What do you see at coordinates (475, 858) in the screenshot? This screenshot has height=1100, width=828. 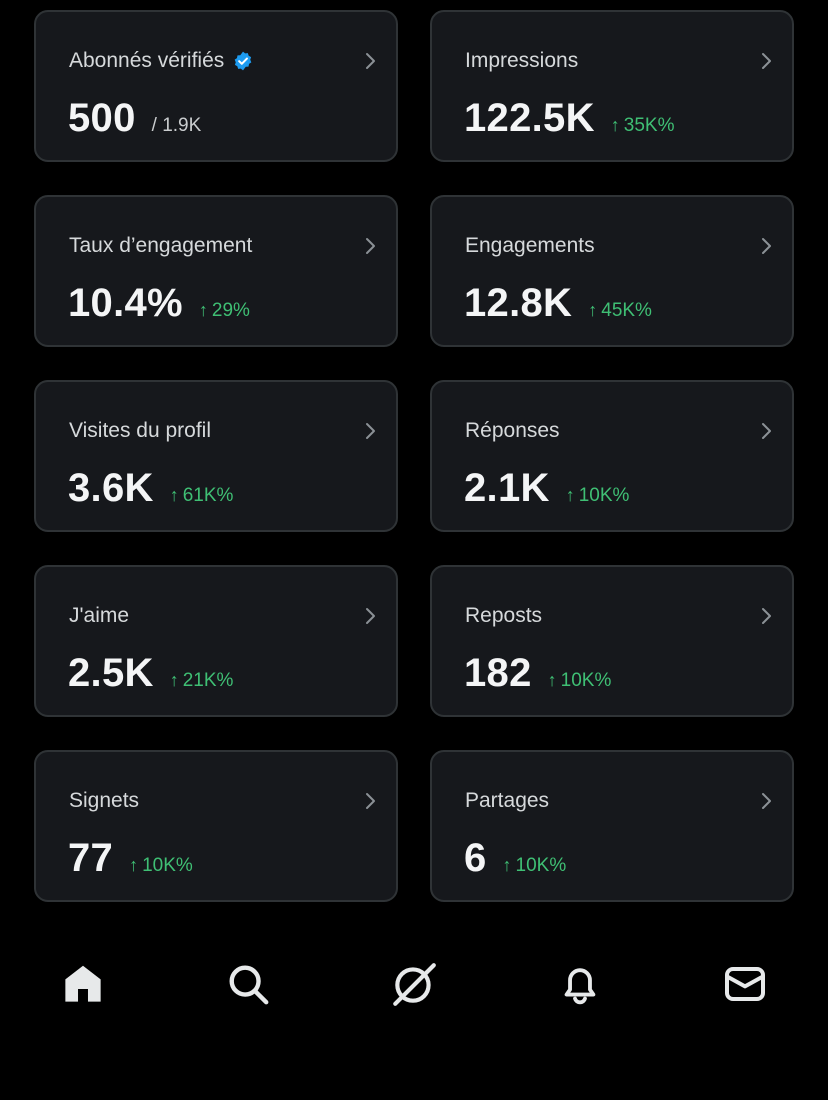 I see `metric-value: 6` at bounding box center [475, 858].